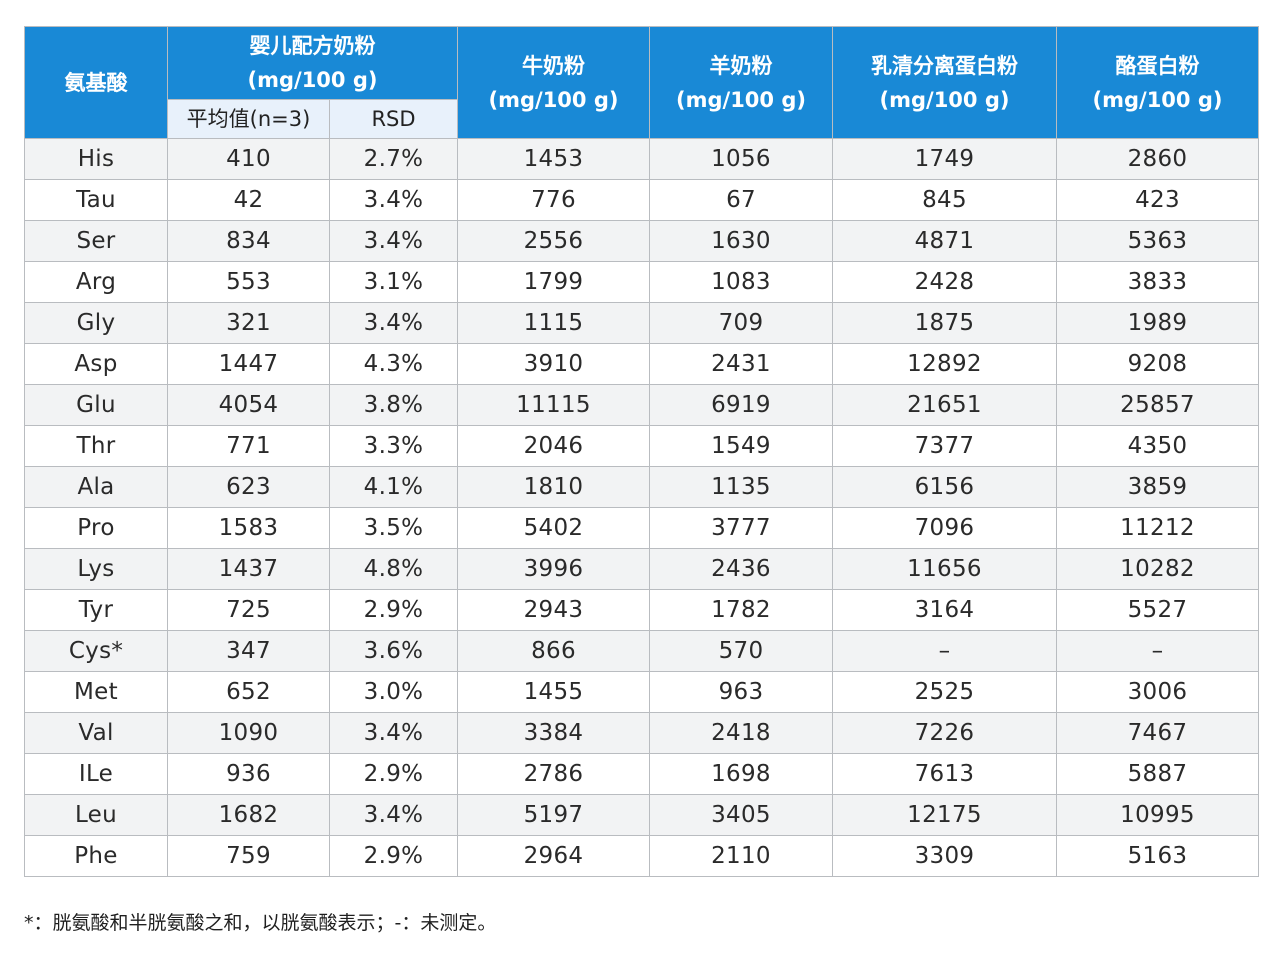 The image size is (1280, 961). What do you see at coordinates (553, 733) in the screenshot?
I see `cell-cow-milk: 3384` at bounding box center [553, 733].